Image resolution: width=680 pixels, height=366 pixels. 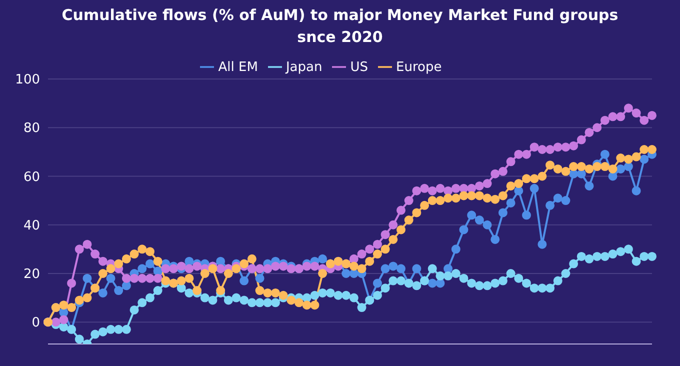 I want to click on legend-label: Japan, so click(x=304, y=67).